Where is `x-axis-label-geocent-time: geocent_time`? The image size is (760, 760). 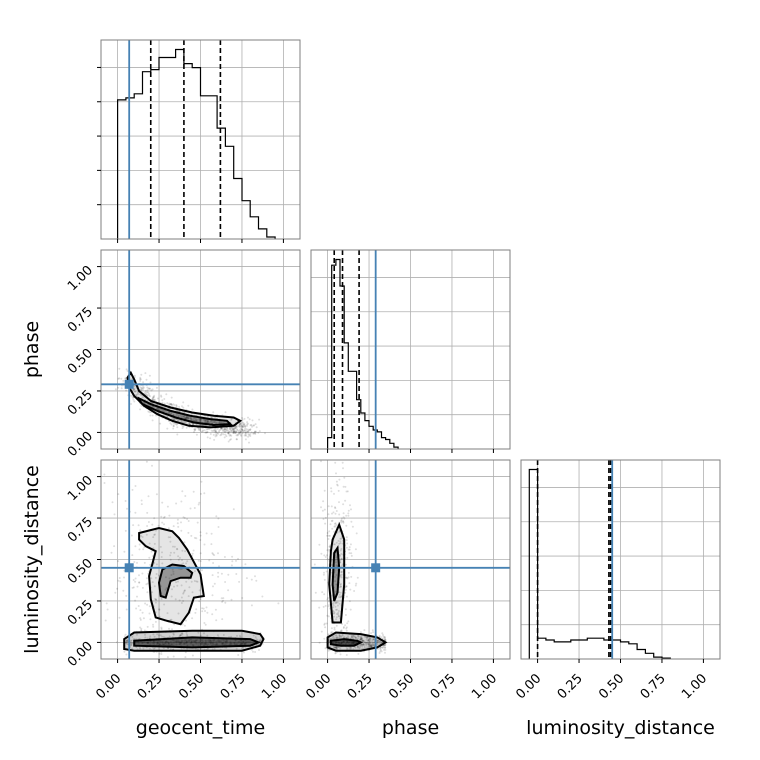 x-axis-label-geocent-time: geocent_time is located at coordinates (200, 728).